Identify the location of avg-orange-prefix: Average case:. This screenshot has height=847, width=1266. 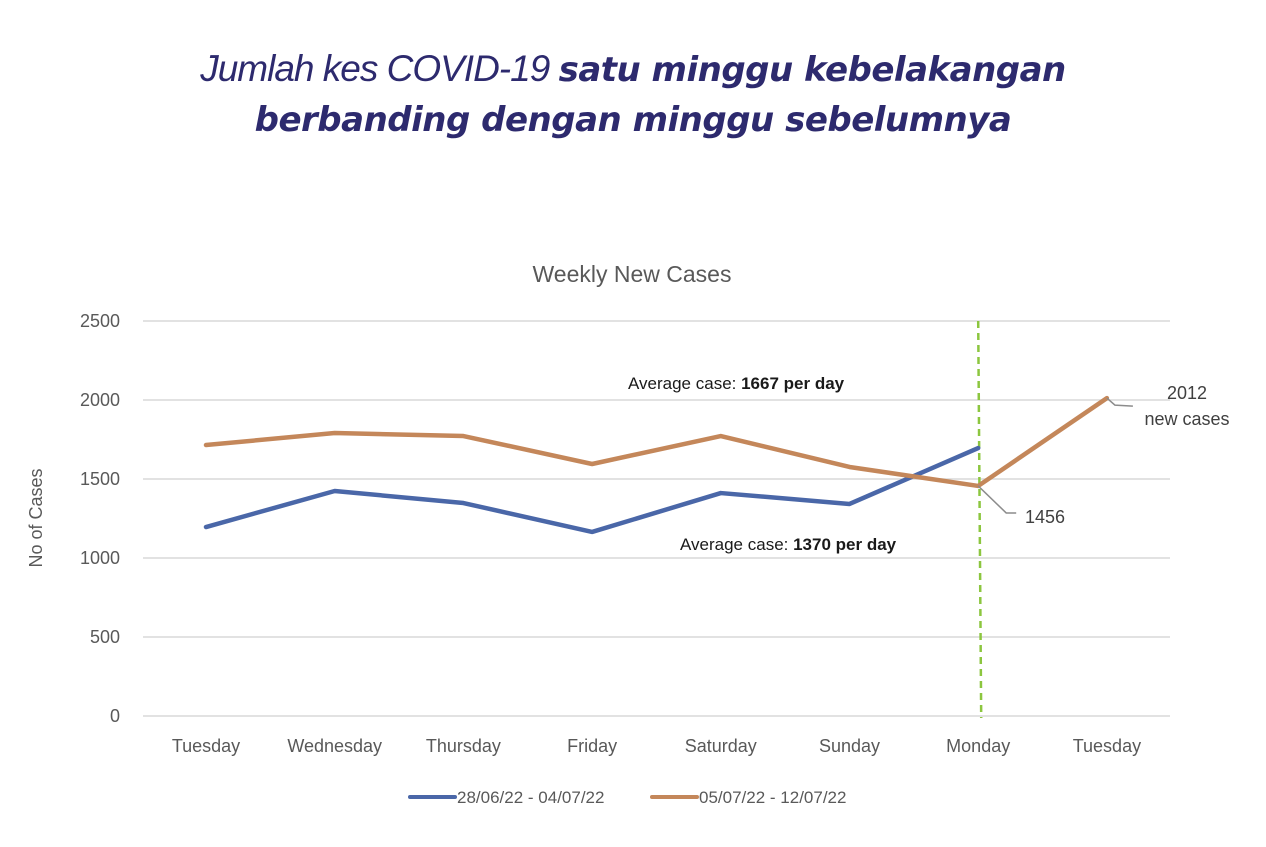
(684, 383).